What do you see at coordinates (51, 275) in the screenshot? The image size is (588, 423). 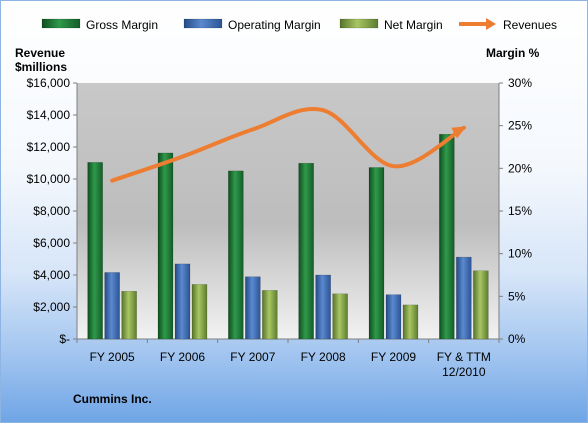 I see `left-tick-label: $4,000` at bounding box center [51, 275].